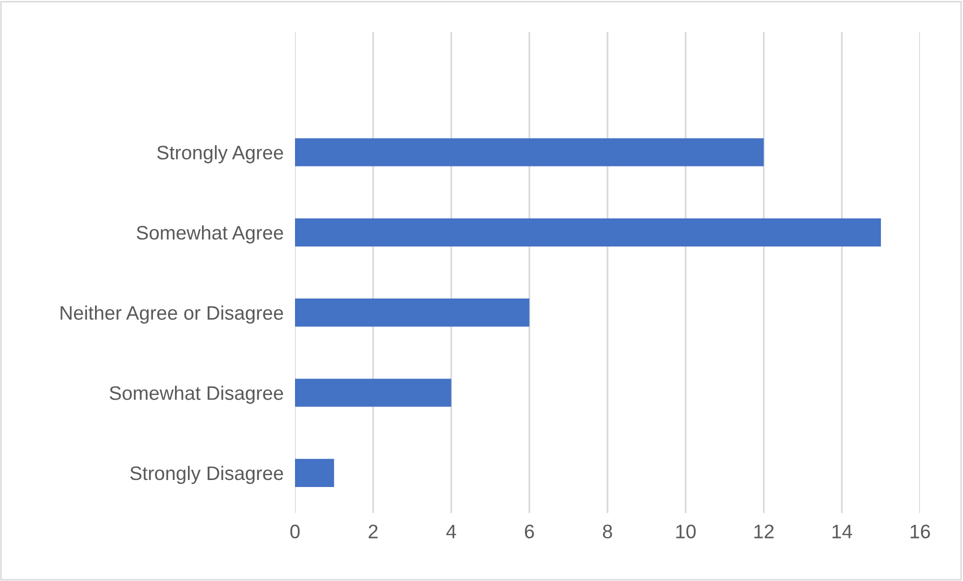  I want to click on x-tick-label: 4, so click(451, 531).